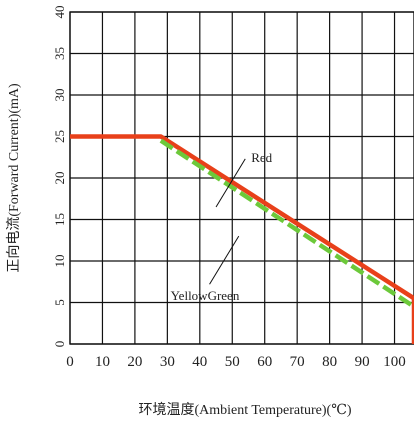 Image resolution: width=414 pixels, height=423 pixels. Describe the element at coordinates (59, 302) in the screenshot. I see `y-tick-label-5: 5` at that location.